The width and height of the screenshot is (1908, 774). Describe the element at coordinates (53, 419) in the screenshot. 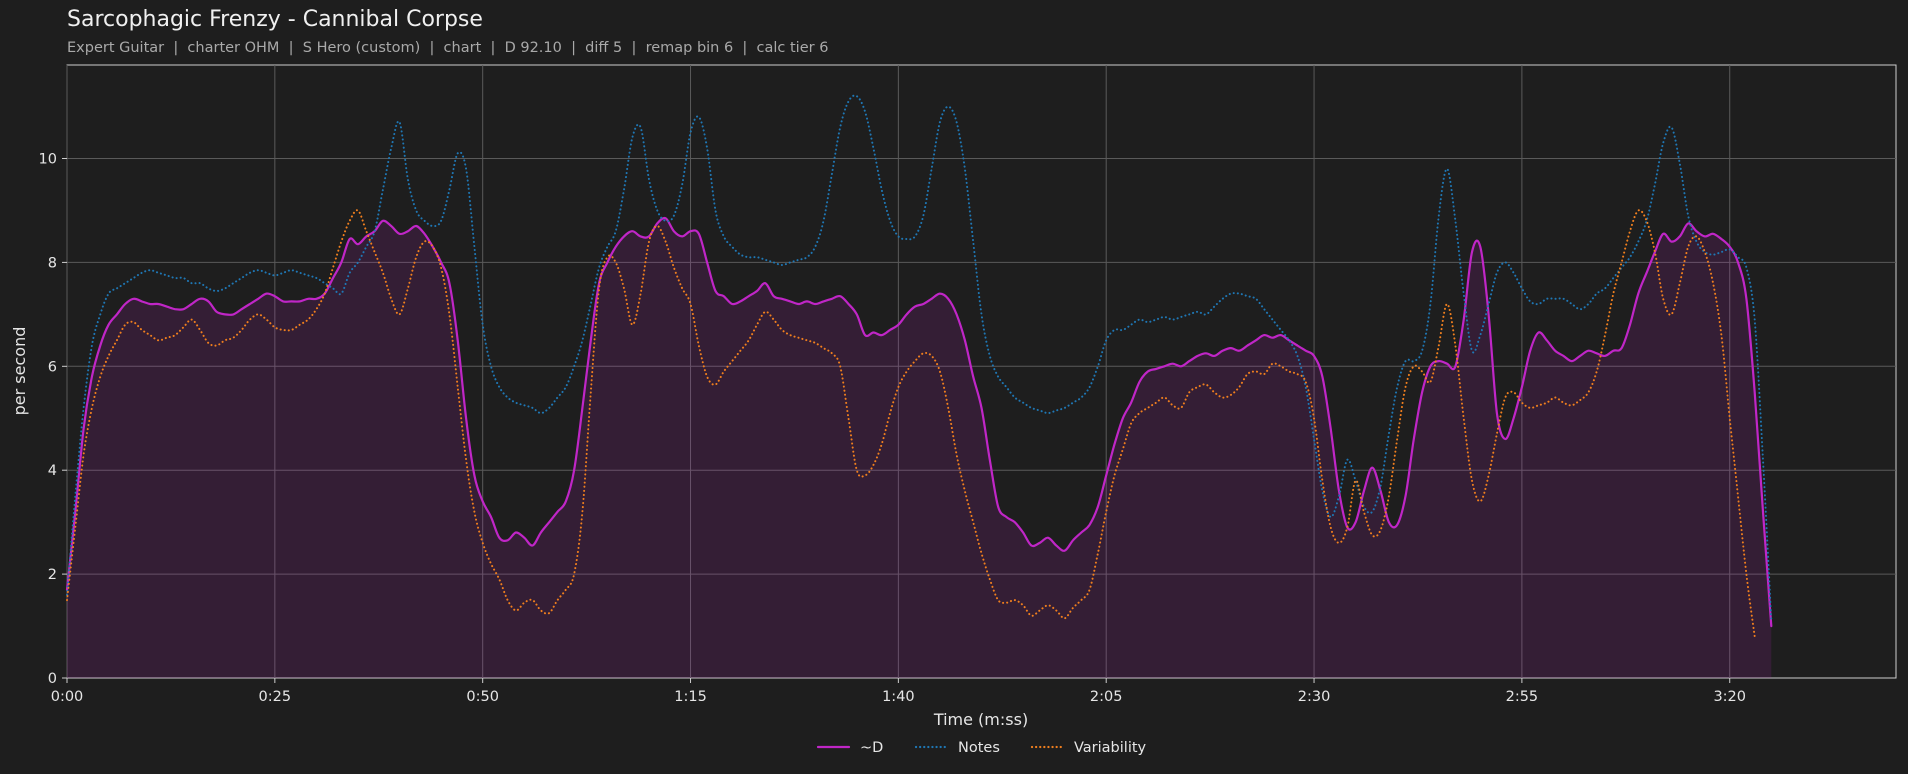

I see `y-axis-ticks: 0 2 4 6 8 10` at that location.